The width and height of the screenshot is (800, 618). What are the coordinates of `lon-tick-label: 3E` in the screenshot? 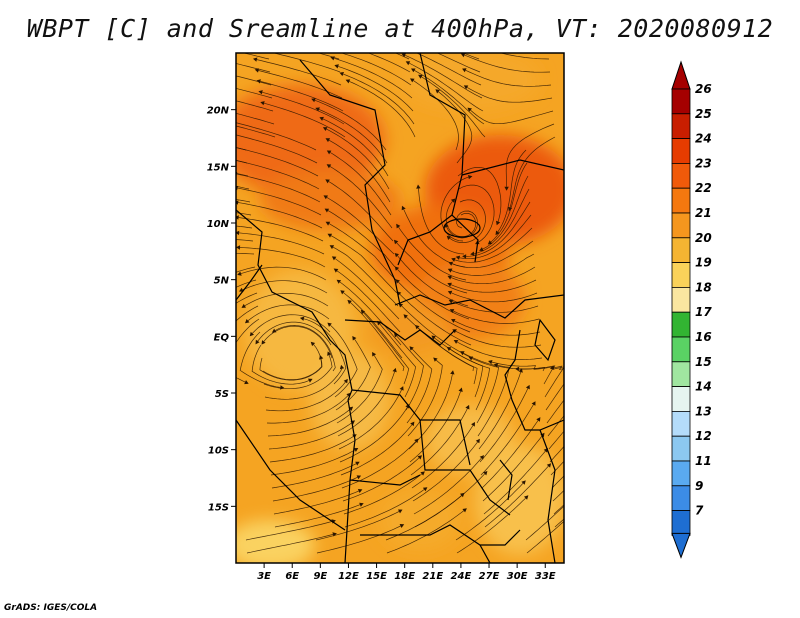 It's located at (264, 576).